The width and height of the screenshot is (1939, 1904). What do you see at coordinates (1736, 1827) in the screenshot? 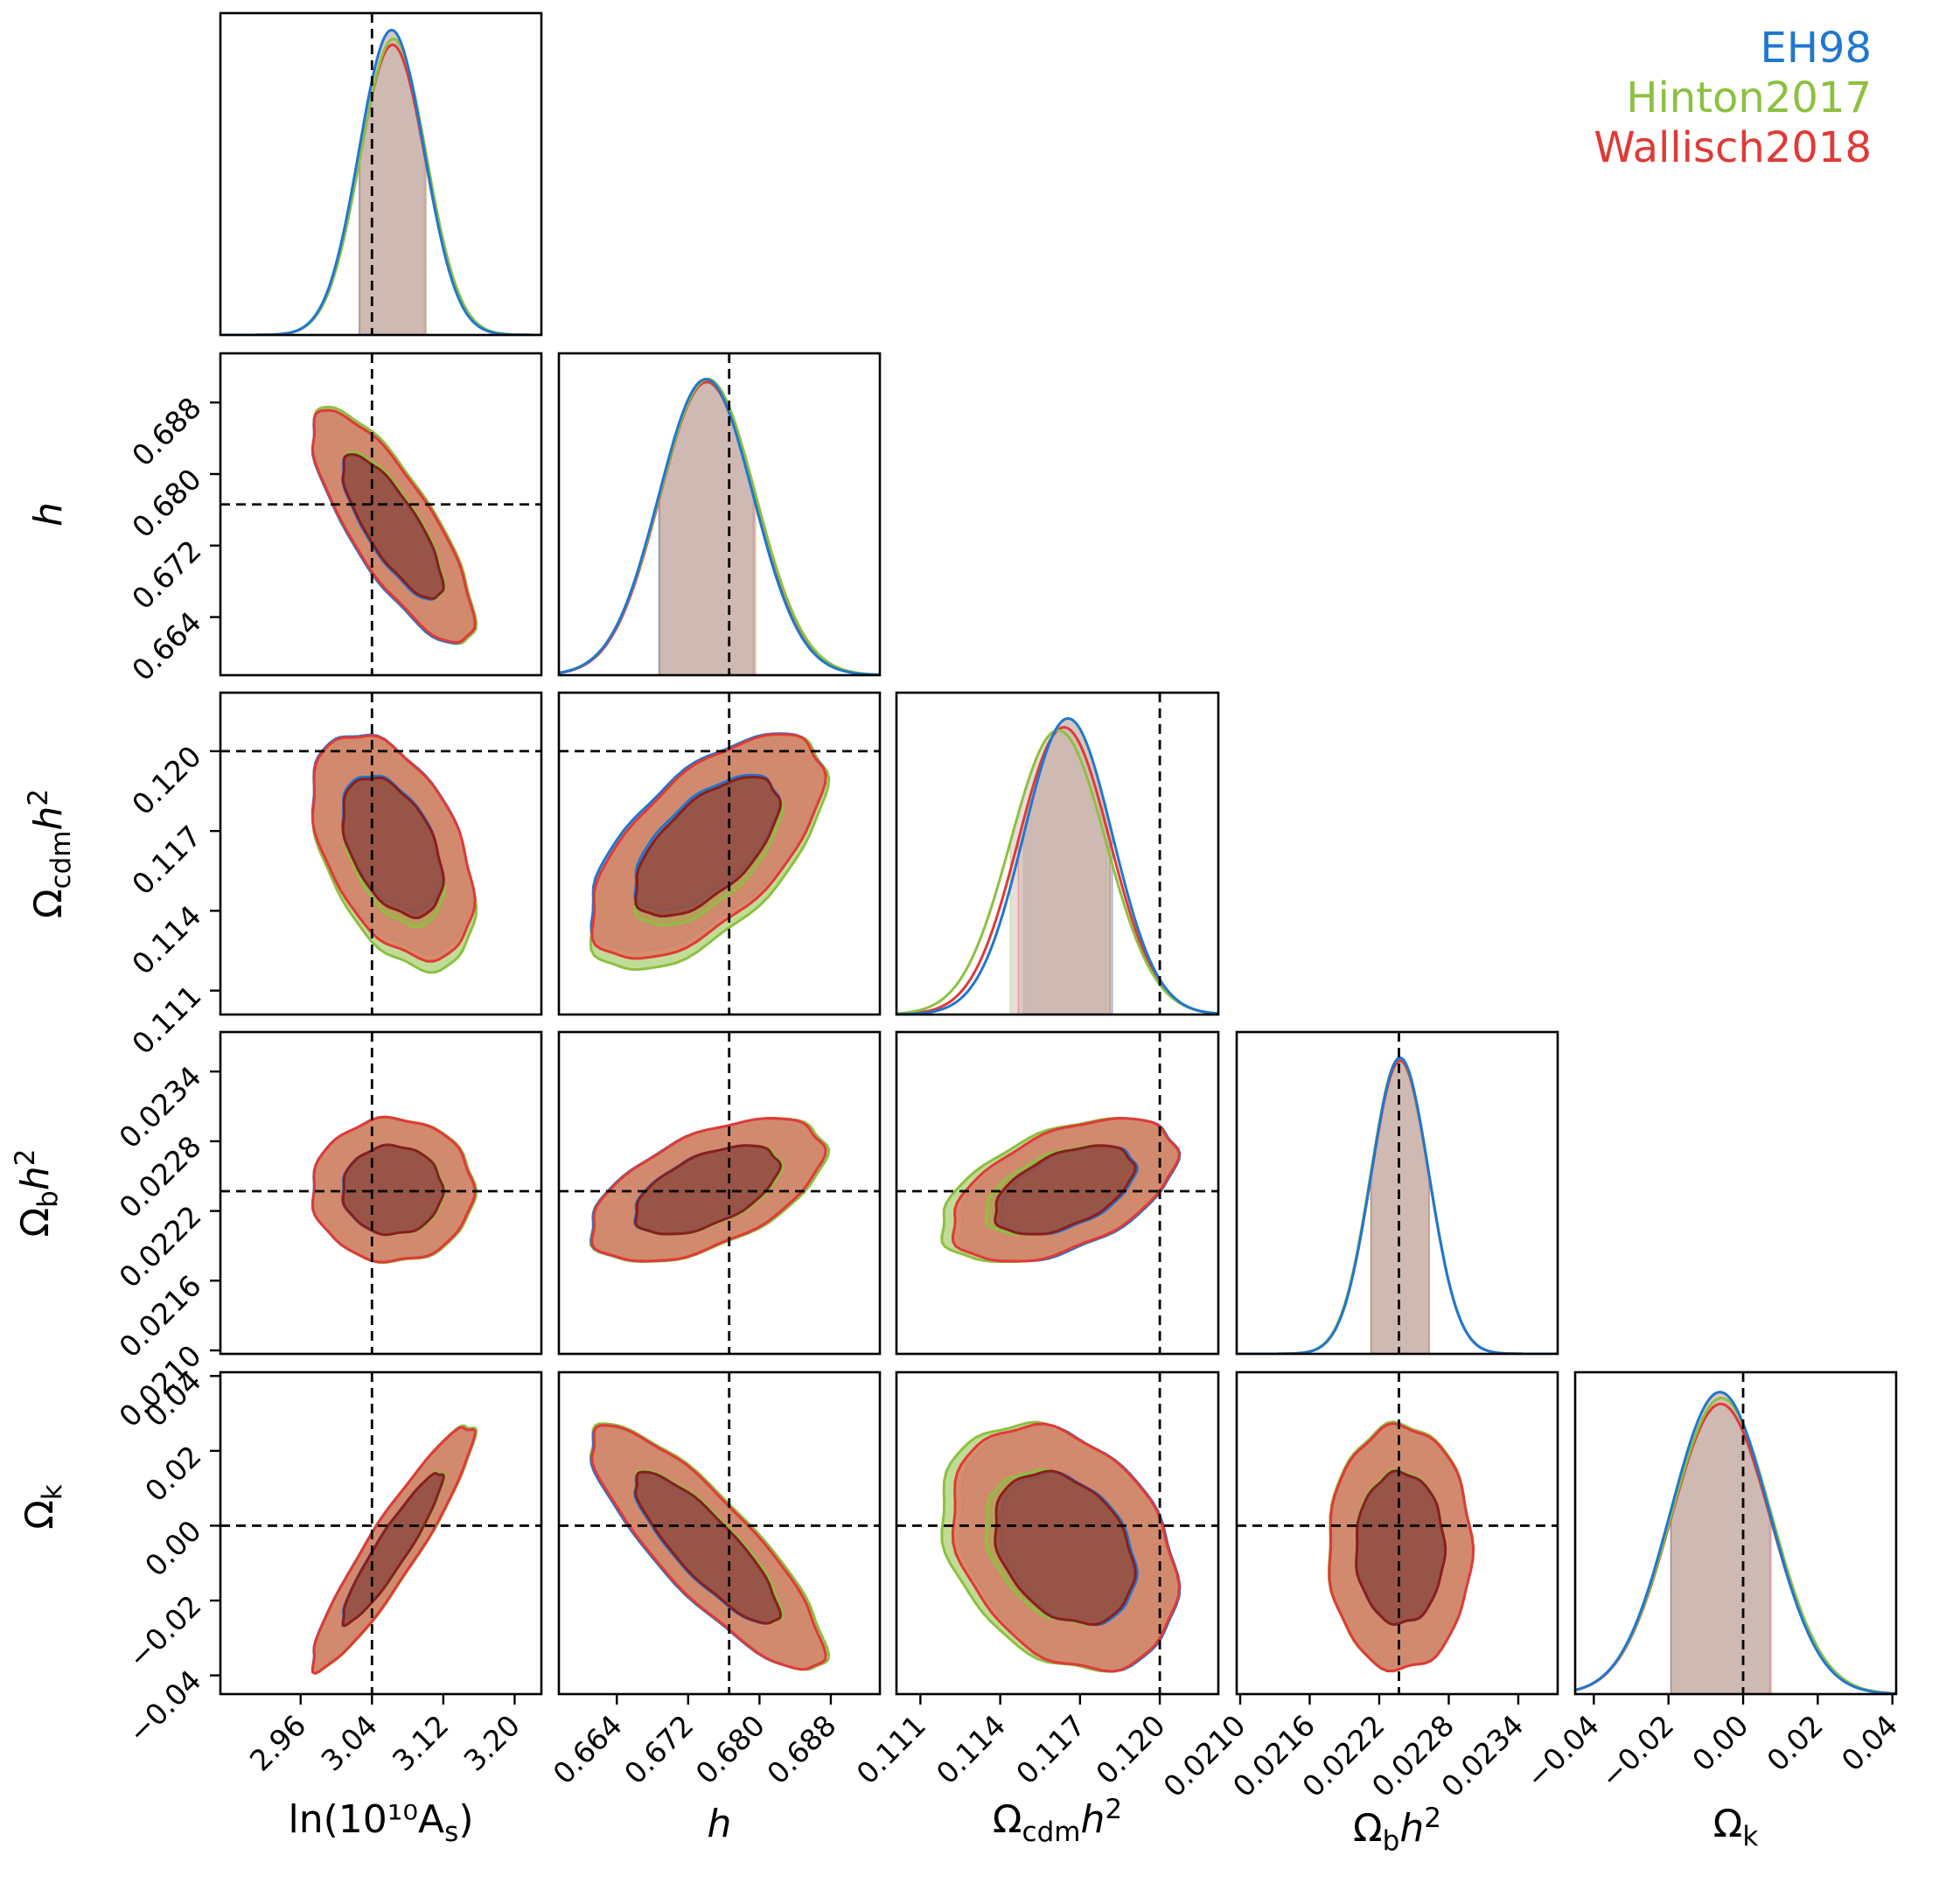
I see `xlabel-omk: Ωk` at bounding box center [1736, 1827].